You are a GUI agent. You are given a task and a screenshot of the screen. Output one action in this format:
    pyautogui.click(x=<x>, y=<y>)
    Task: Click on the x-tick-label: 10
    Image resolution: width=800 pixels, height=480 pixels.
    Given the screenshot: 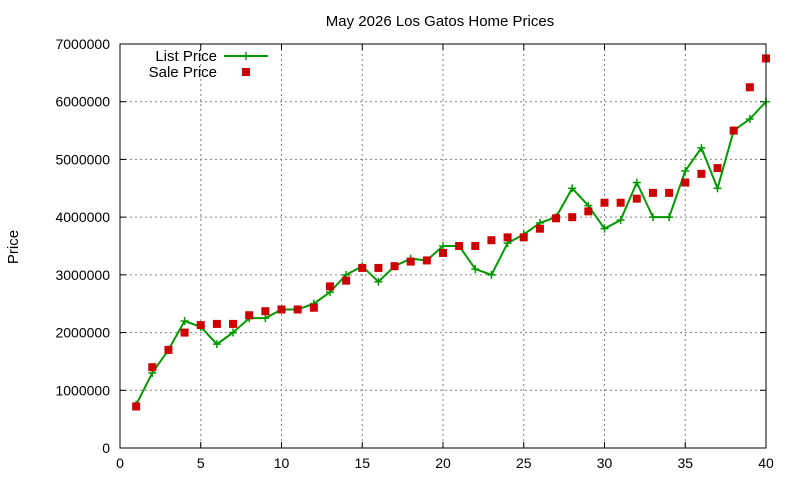 What is the action you would take?
    pyautogui.click(x=282, y=463)
    